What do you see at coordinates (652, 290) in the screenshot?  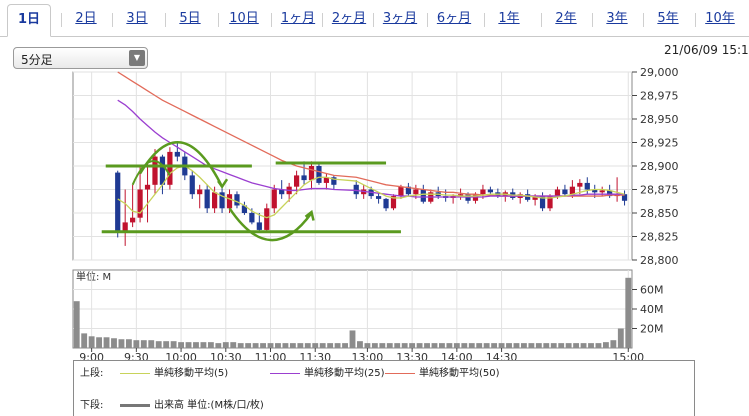 I see `volume-tick-label: 60M` at bounding box center [652, 290].